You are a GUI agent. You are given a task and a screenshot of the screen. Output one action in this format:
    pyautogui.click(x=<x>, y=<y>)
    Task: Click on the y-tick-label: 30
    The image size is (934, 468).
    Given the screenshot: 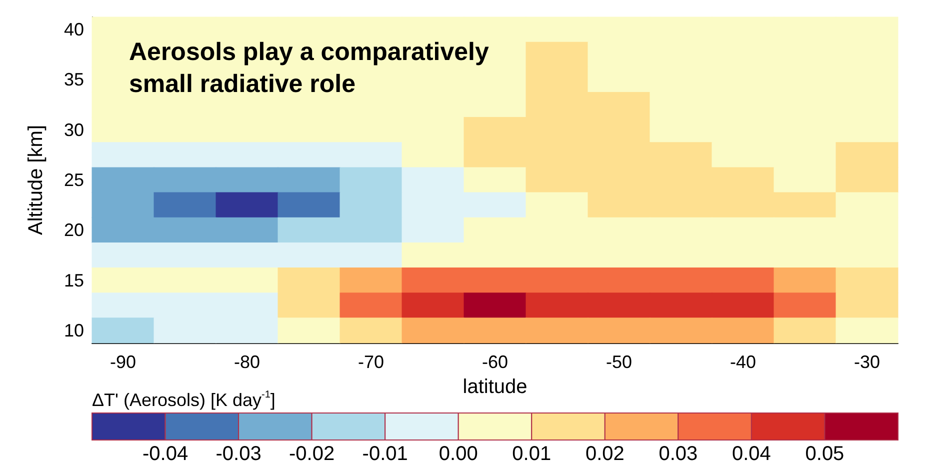 What is the action you would take?
    pyautogui.click(x=74, y=130)
    